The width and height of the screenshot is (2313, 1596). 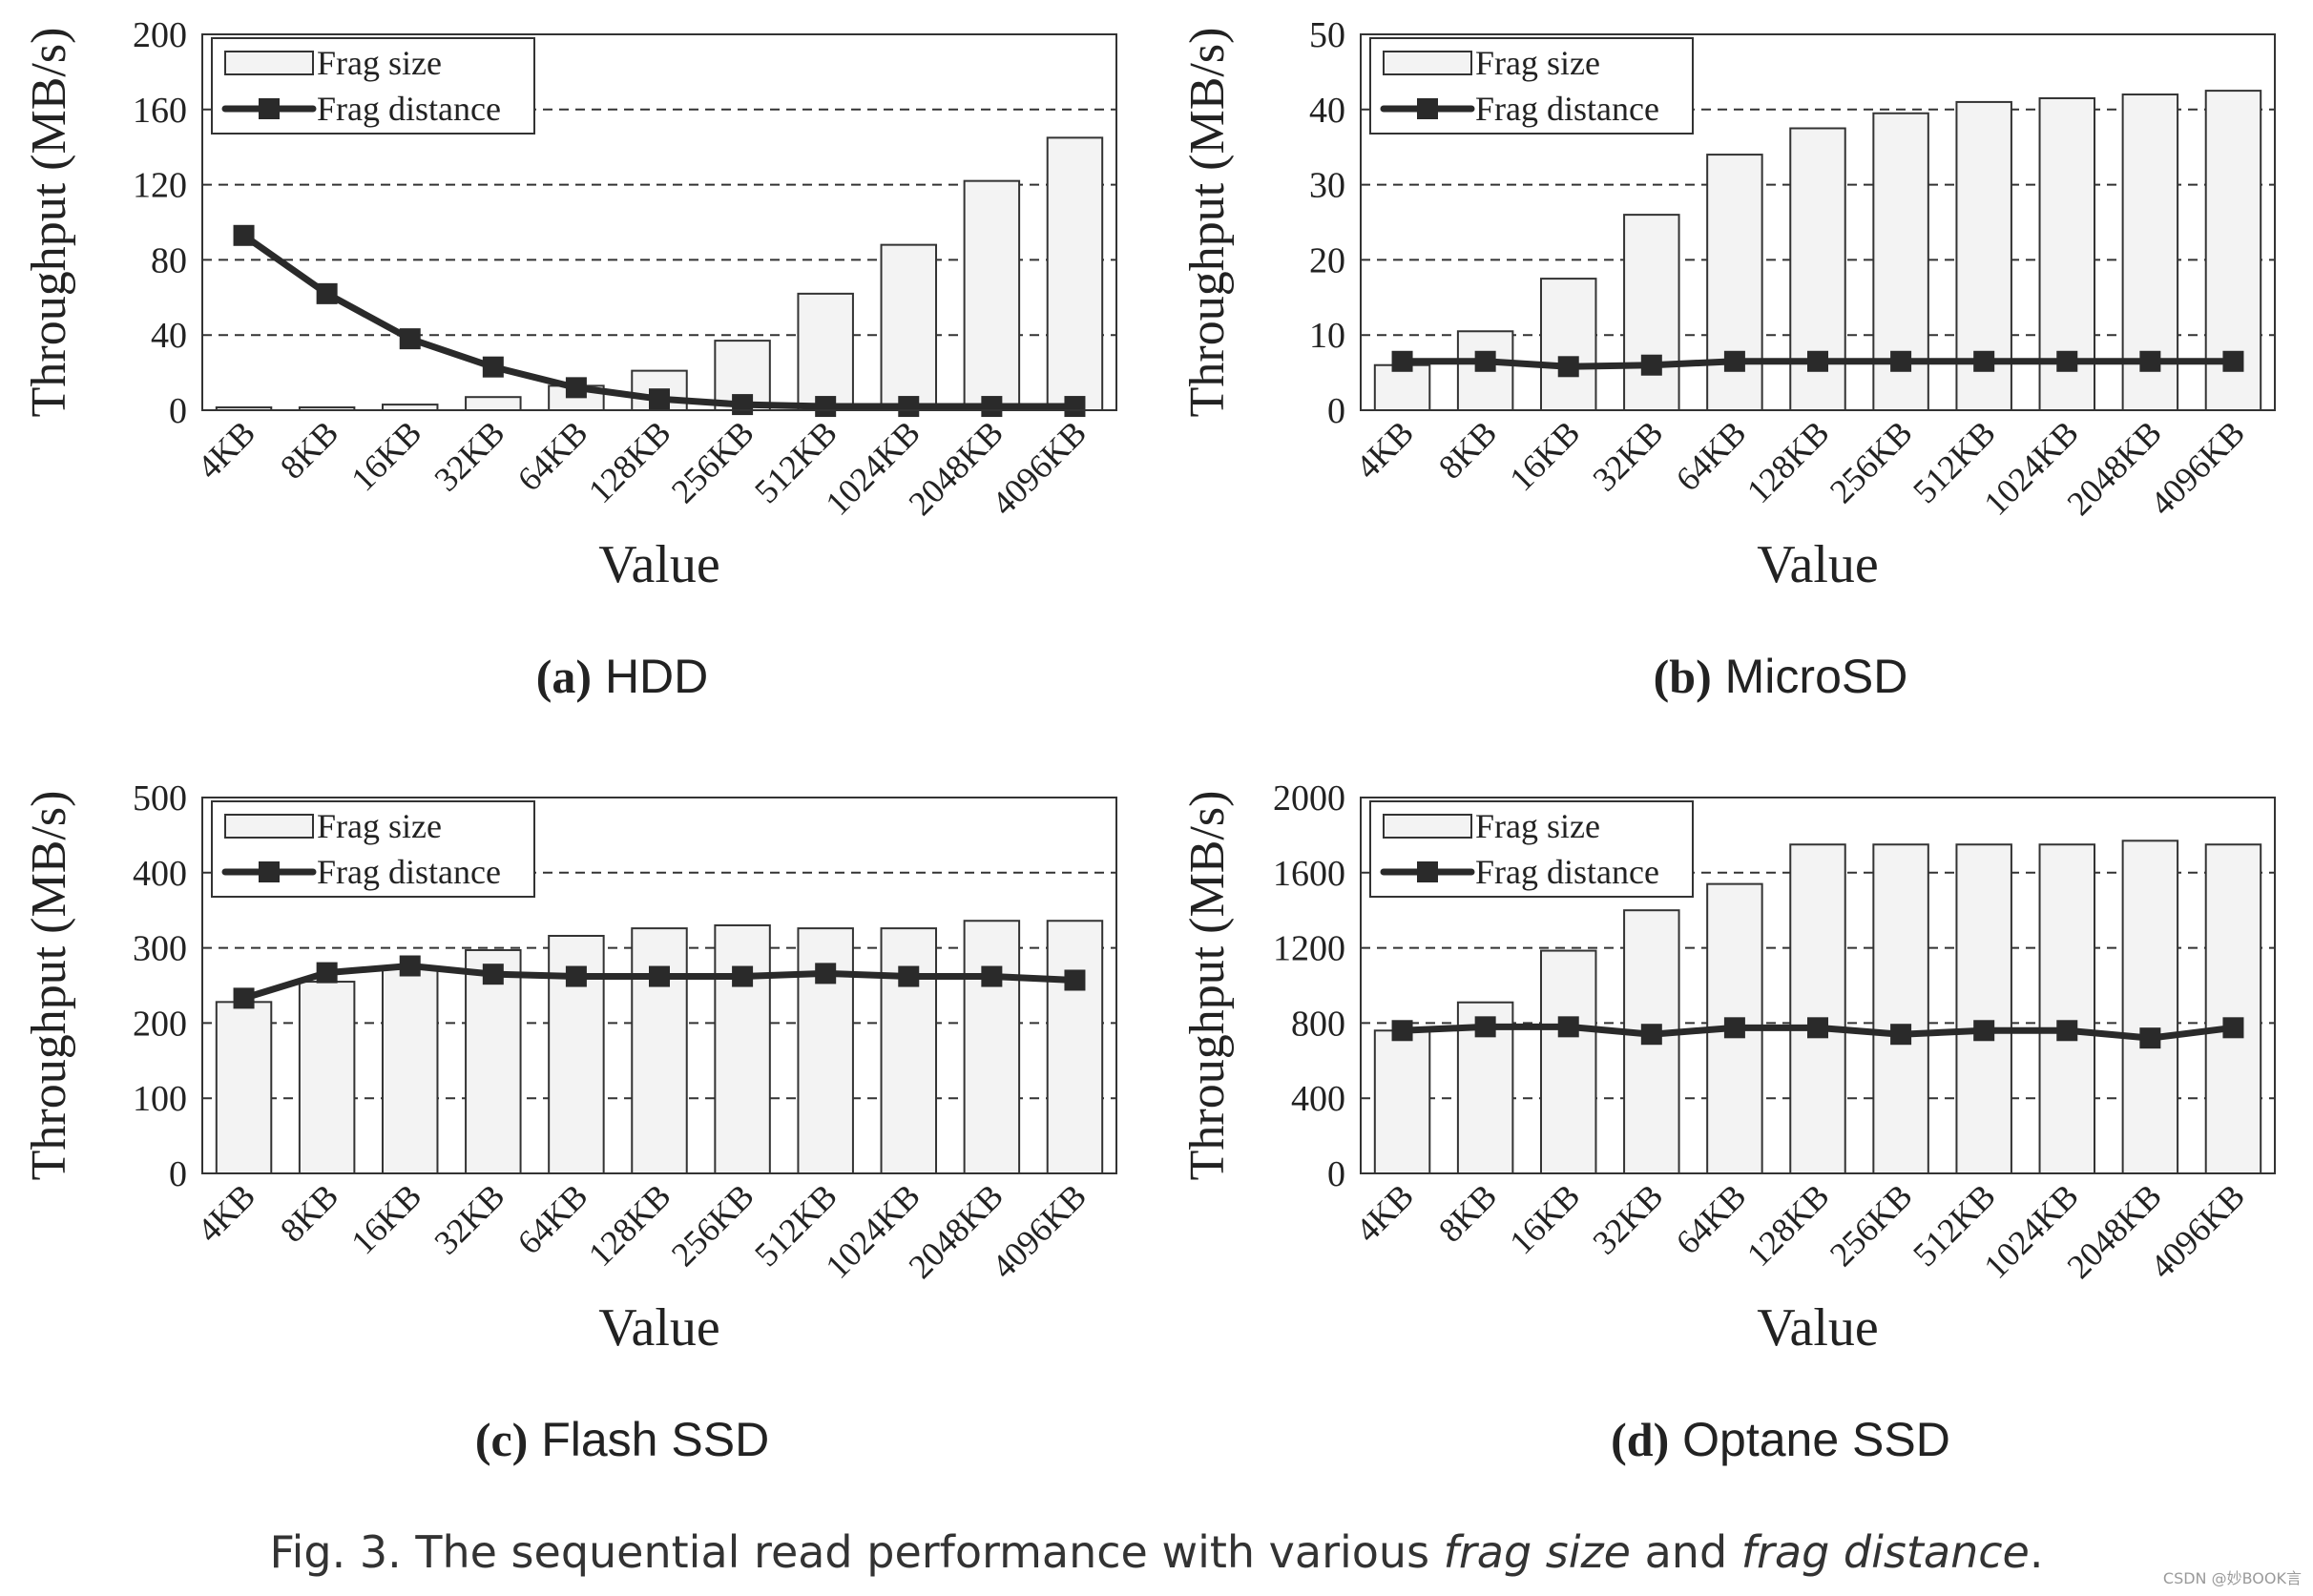 What do you see at coordinates (1309, 798) in the screenshot?
I see `y-tick-label: 2000` at bounding box center [1309, 798].